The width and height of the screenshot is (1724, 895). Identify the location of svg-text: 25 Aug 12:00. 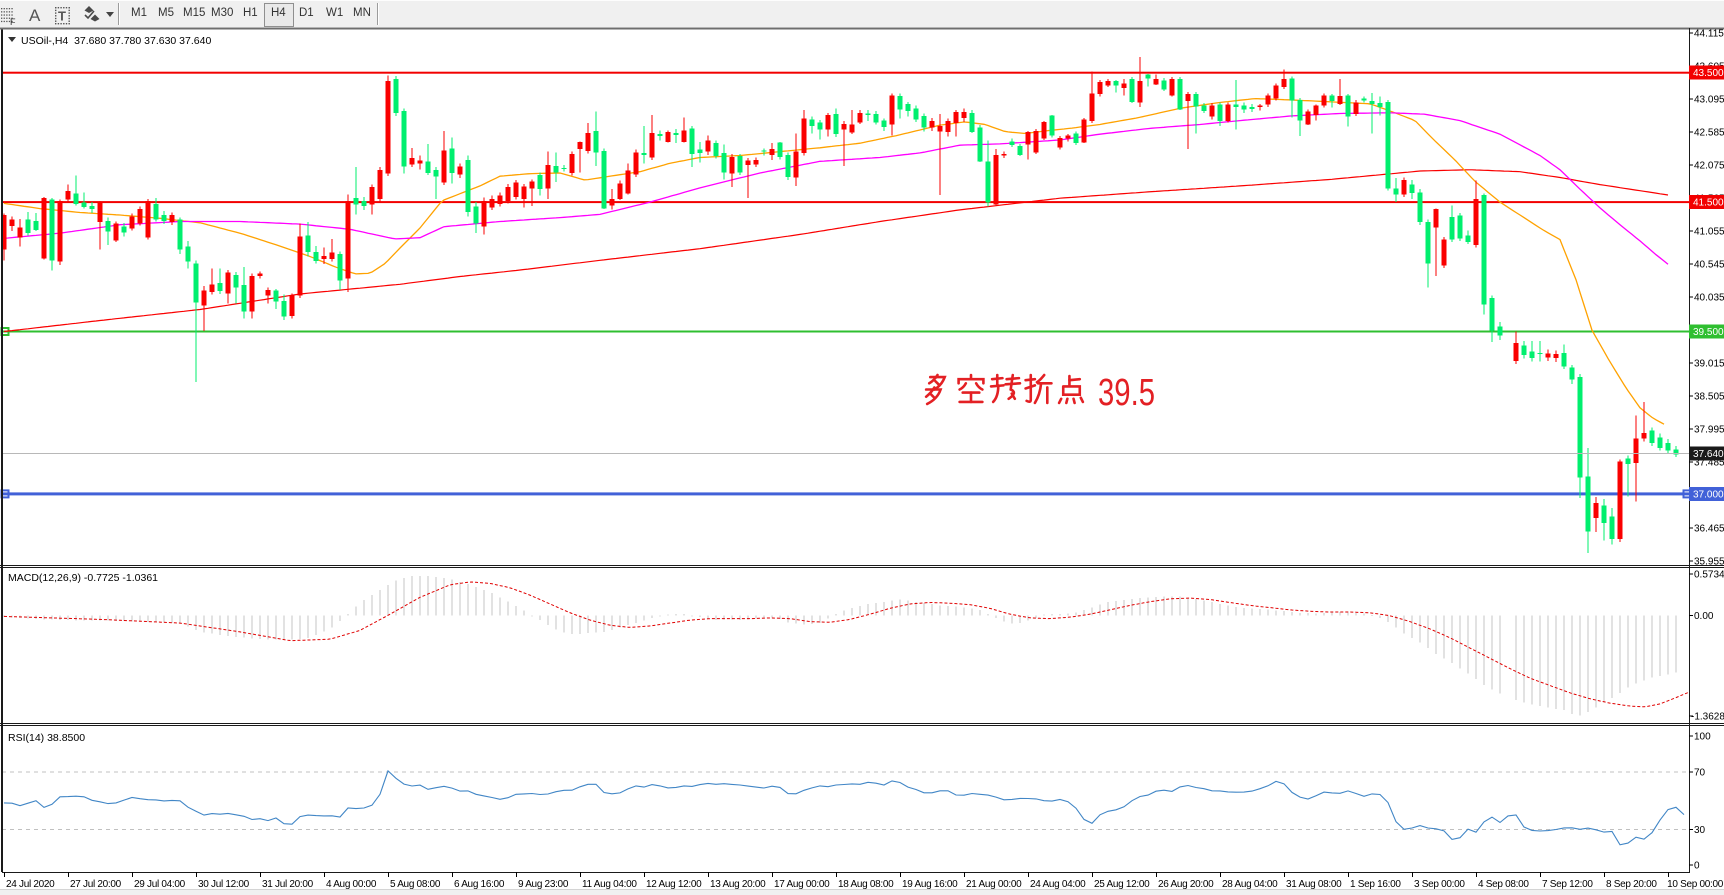
(1122, 884).